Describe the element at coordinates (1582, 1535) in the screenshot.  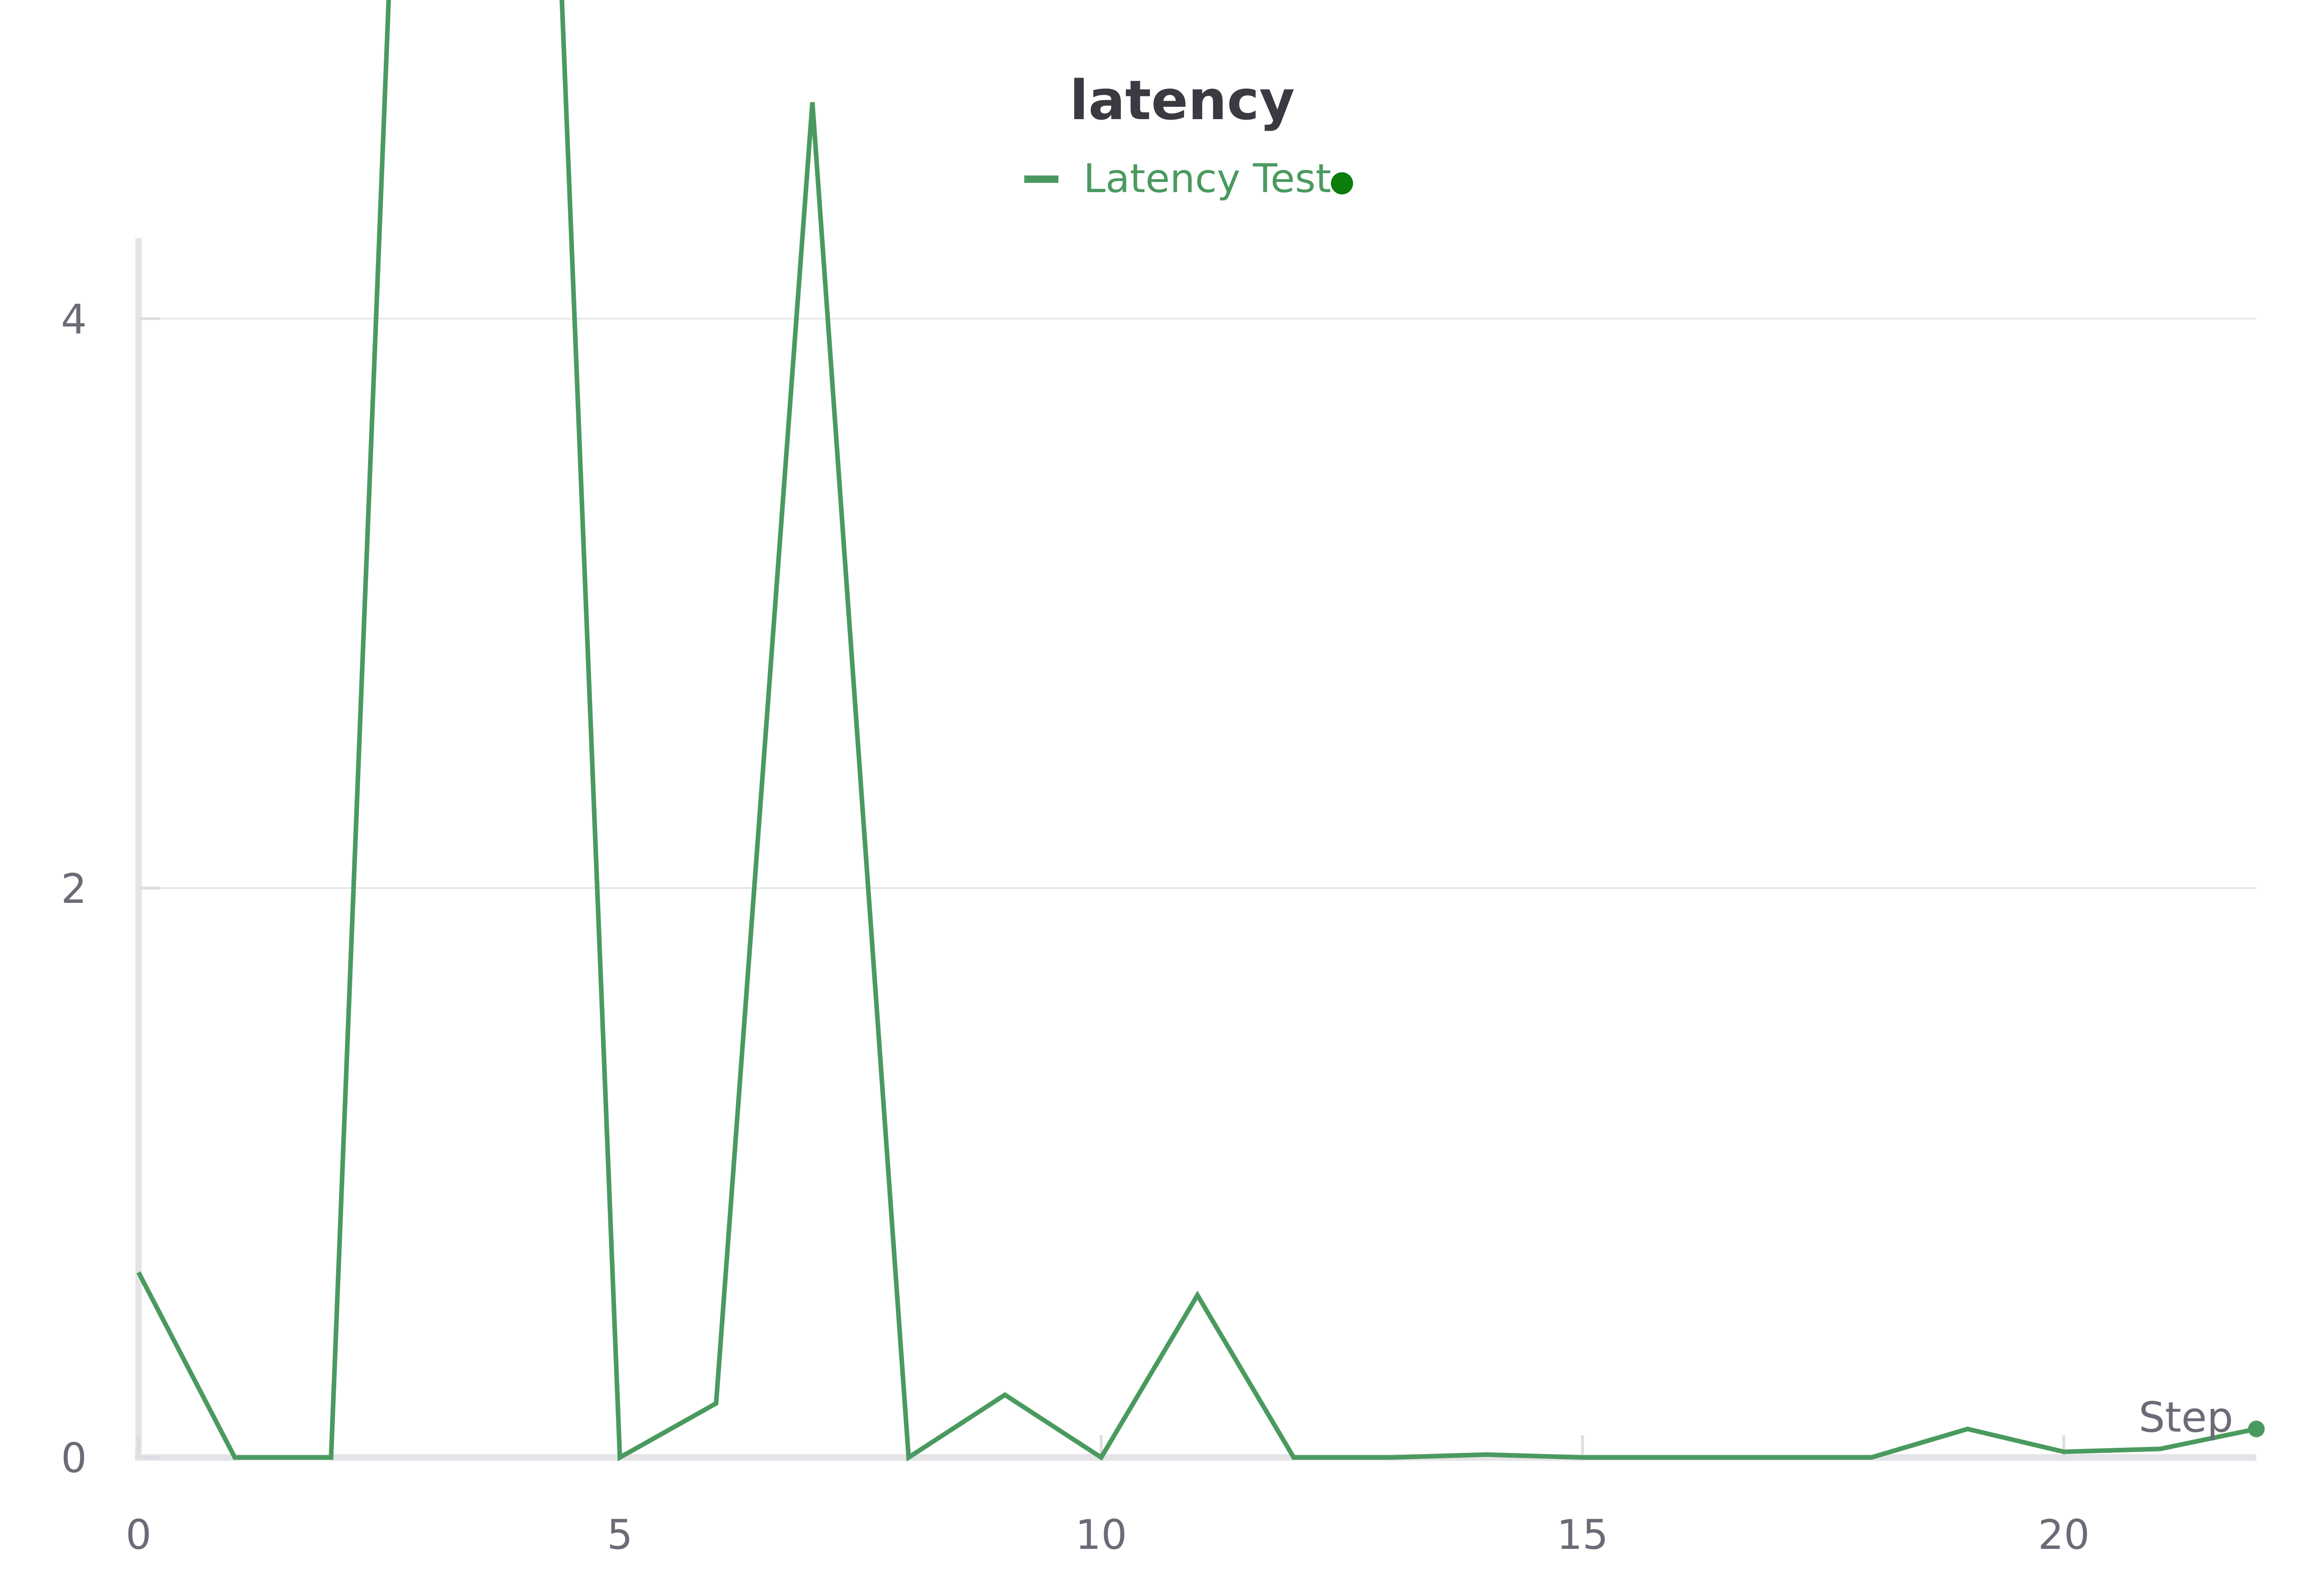
I see `x-tick-label-15: 15` at that location.